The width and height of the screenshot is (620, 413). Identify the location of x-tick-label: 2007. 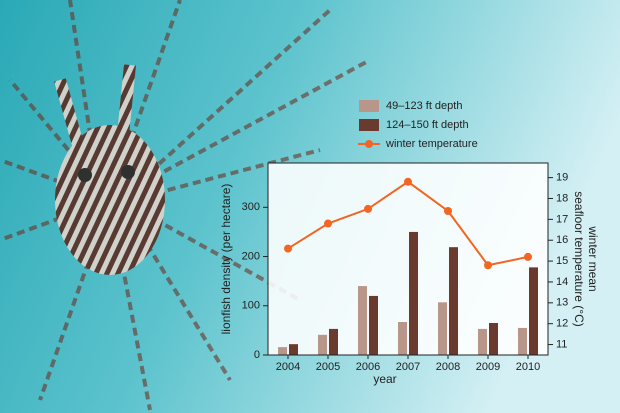
(408, 367).